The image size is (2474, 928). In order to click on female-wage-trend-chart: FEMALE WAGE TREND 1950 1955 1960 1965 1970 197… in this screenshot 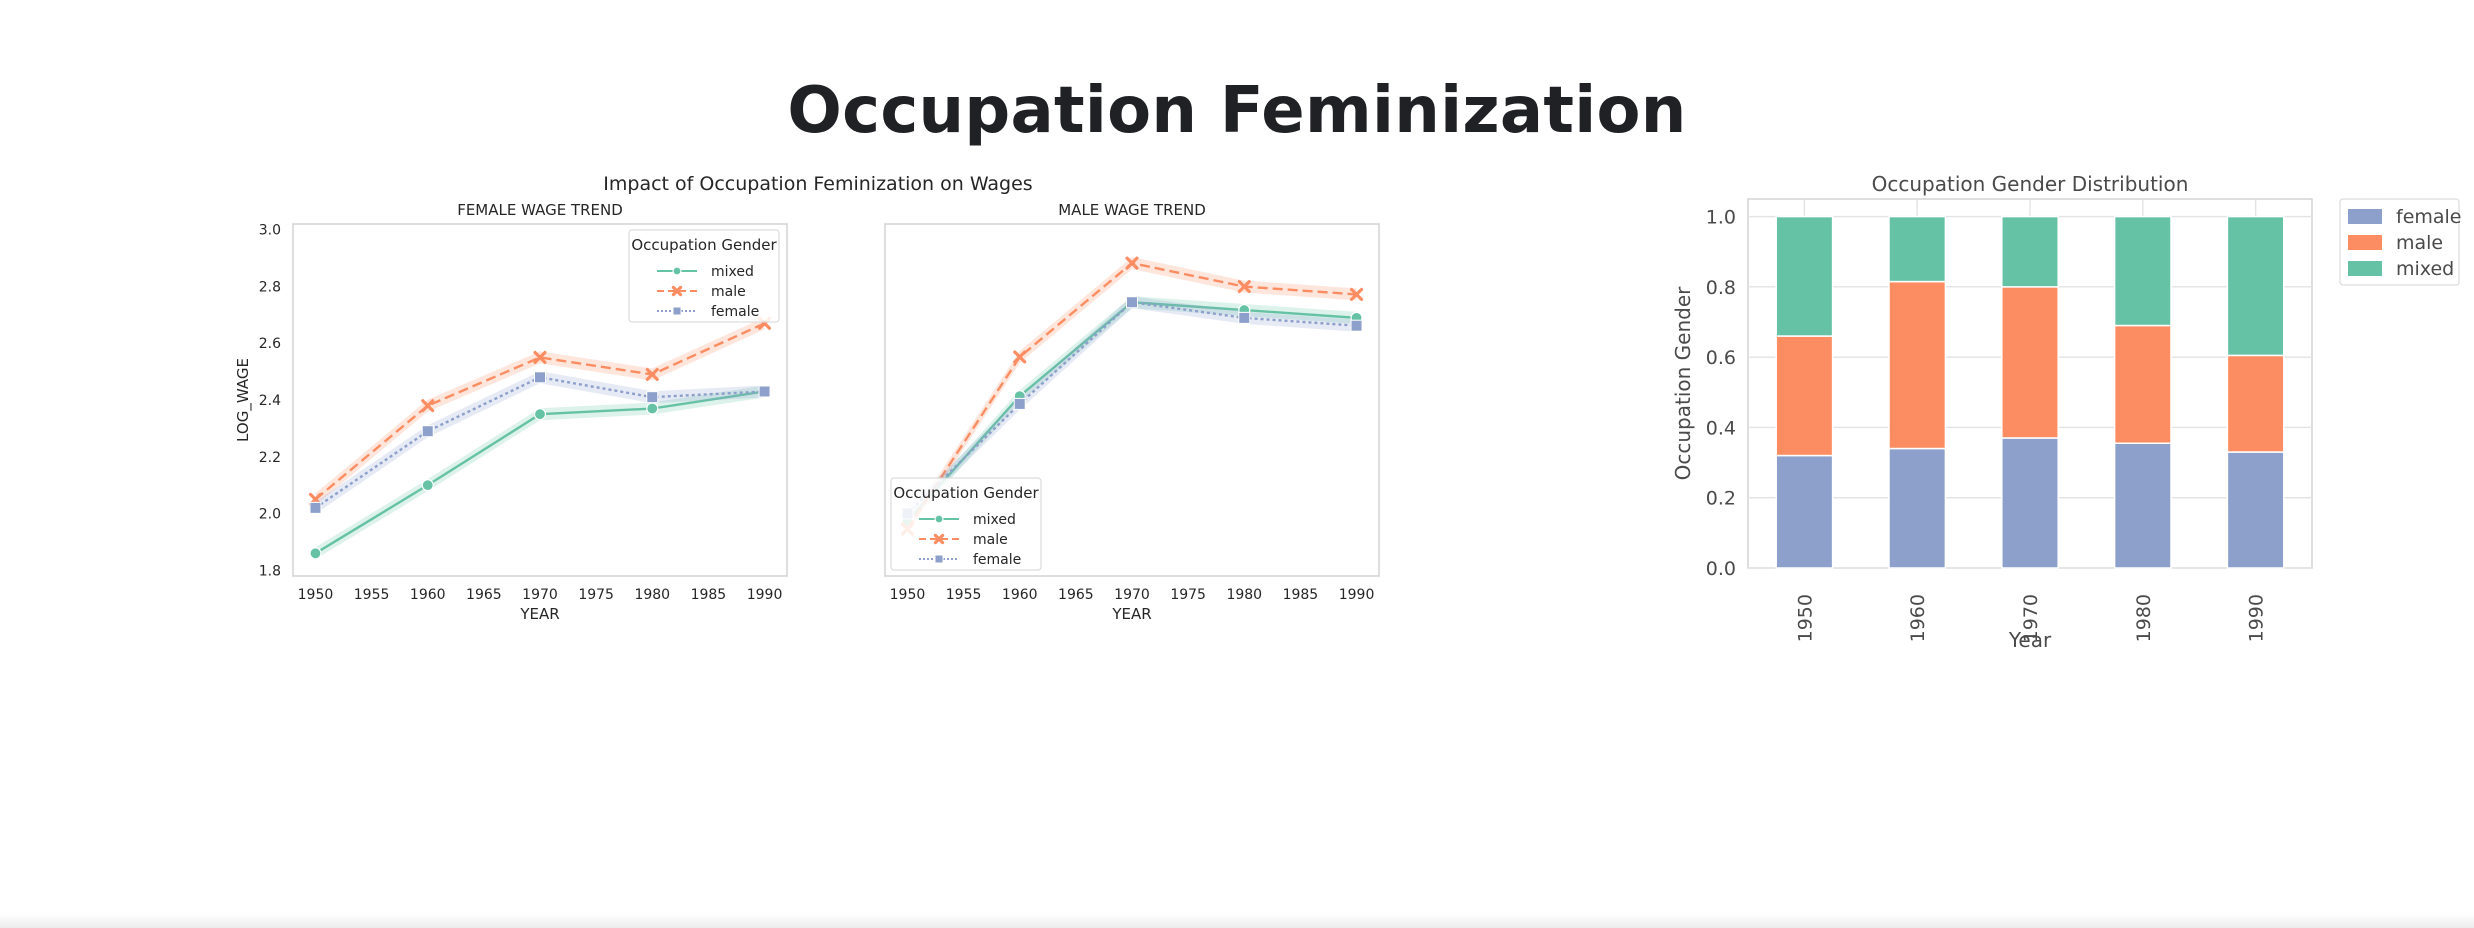, I will do `click(511, 412)`.